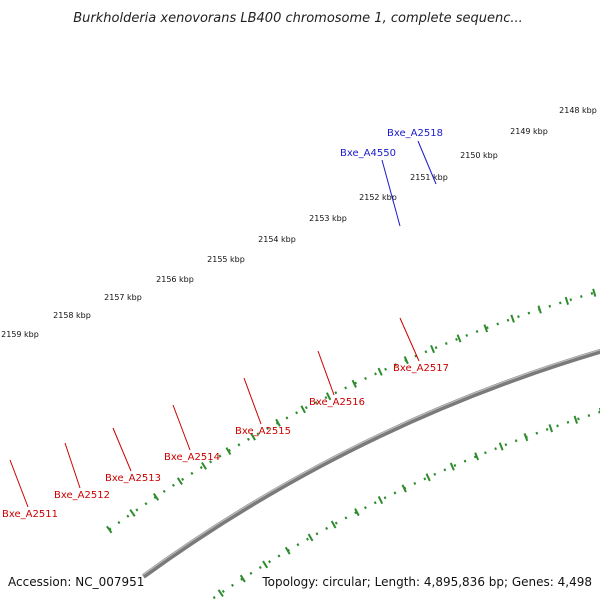 The image size is (600, 600). What do you see at coordinates (175, 279) in the screenshot?
I see `kbp-tick-label: 2156 kbp` at bounding box center [175, 279].